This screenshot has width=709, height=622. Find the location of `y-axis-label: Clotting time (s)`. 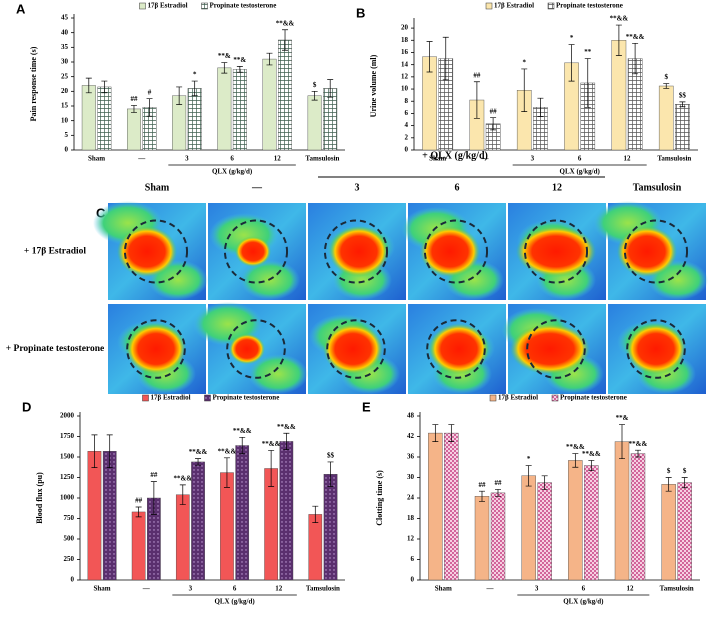

y-axis-label: Clotting time (s) is located at coordinates (379, 498).